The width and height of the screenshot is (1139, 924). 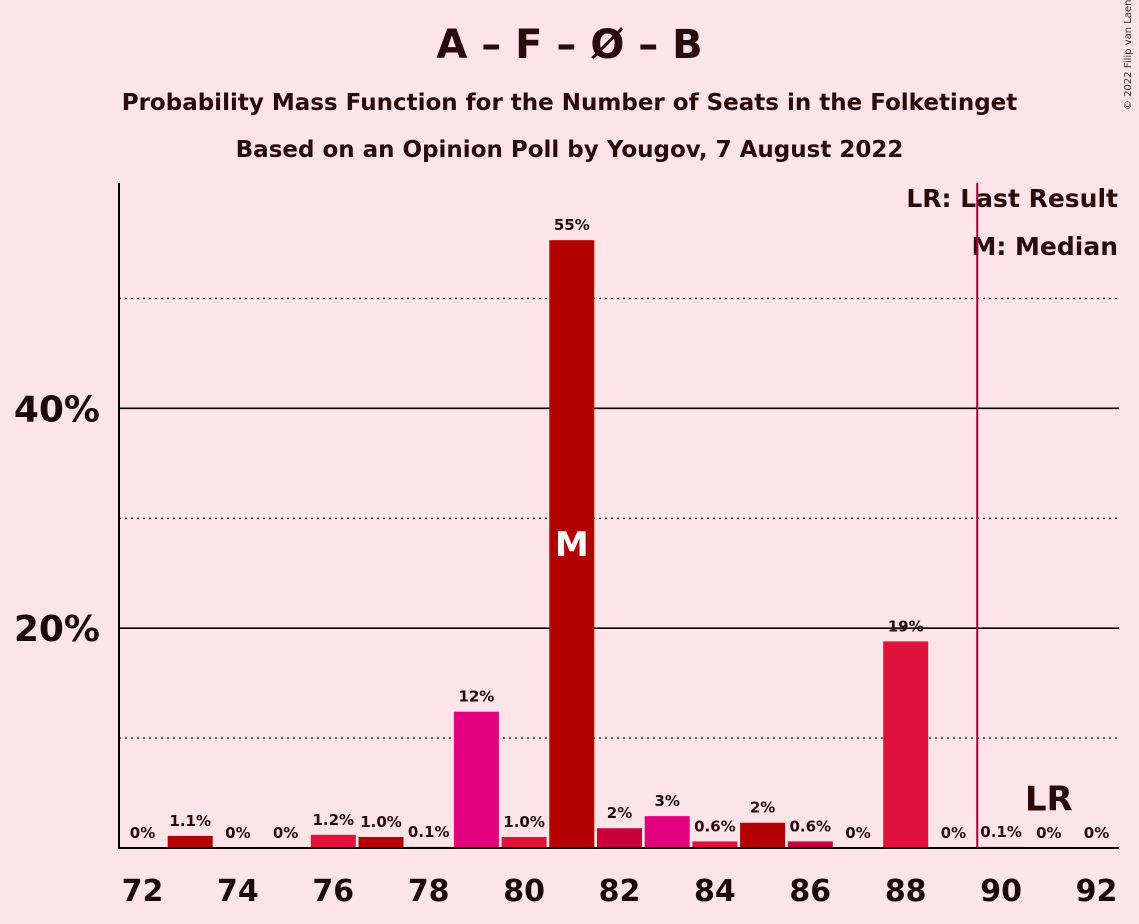 I want to click on x-tick-label: 82, so click(x=620, y=891).